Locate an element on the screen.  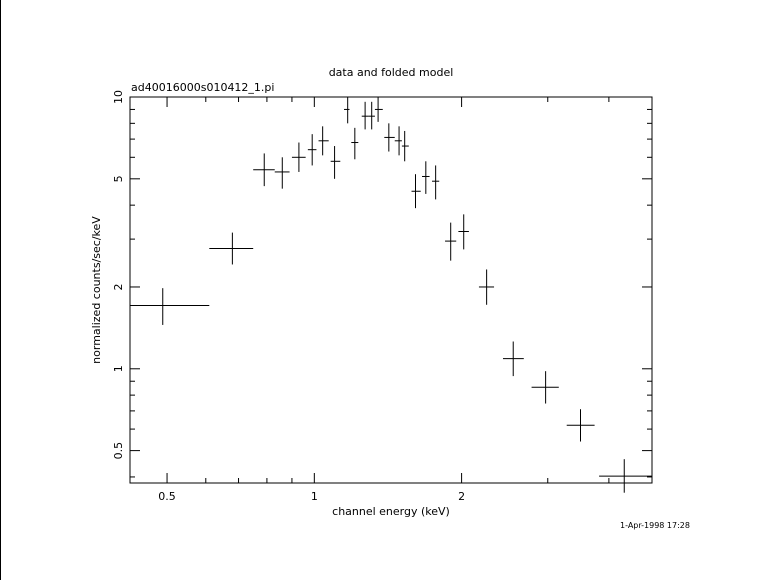
x-tick-label: 1 is located at coordinates (314, 496).